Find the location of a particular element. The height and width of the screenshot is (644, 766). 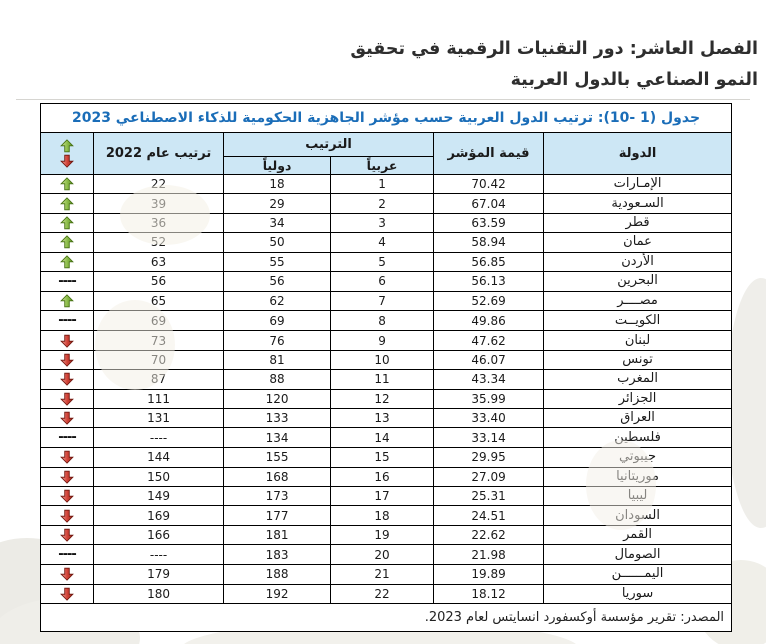

cell-country: القمر is located at coordinates (638, 535).